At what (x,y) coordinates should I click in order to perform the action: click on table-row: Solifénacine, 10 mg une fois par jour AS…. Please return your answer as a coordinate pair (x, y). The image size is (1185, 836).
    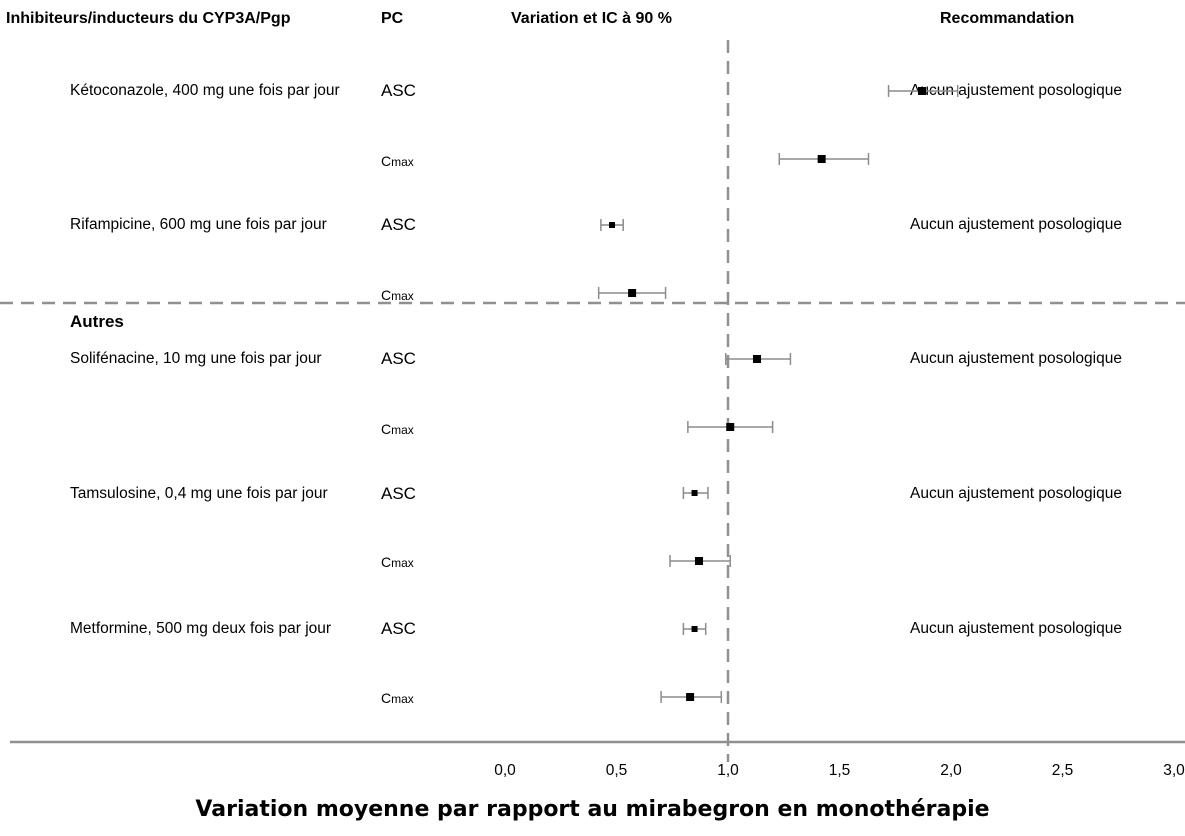
    Looking at the image, I should click on (592, 371).